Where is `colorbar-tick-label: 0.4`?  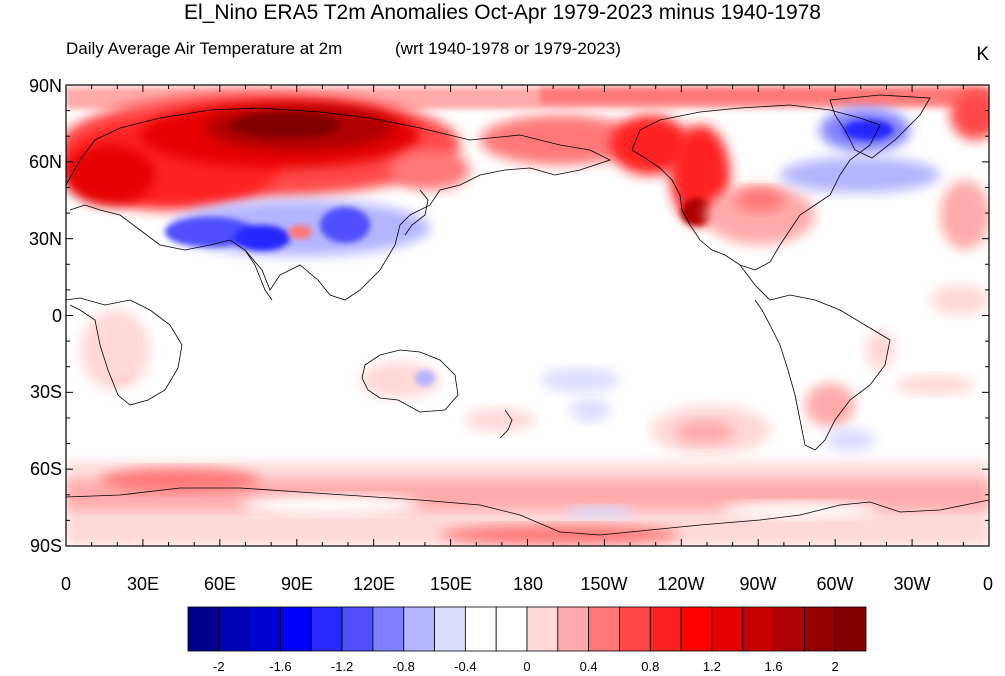 colorbar-tick-label: 0.4 is located at coordinates (588, 666).